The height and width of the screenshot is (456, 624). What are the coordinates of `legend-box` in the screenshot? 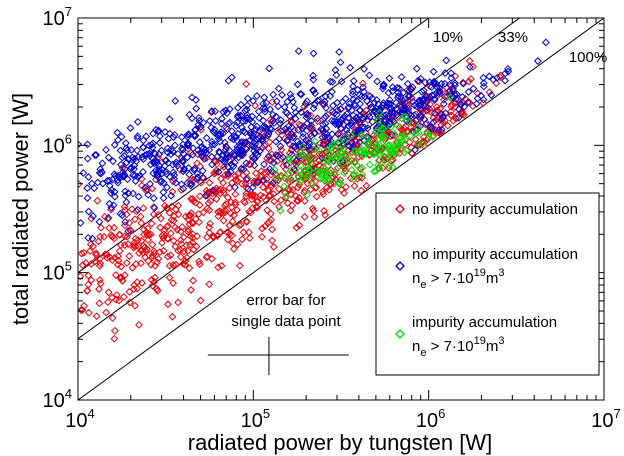 It's located at (487, 284).